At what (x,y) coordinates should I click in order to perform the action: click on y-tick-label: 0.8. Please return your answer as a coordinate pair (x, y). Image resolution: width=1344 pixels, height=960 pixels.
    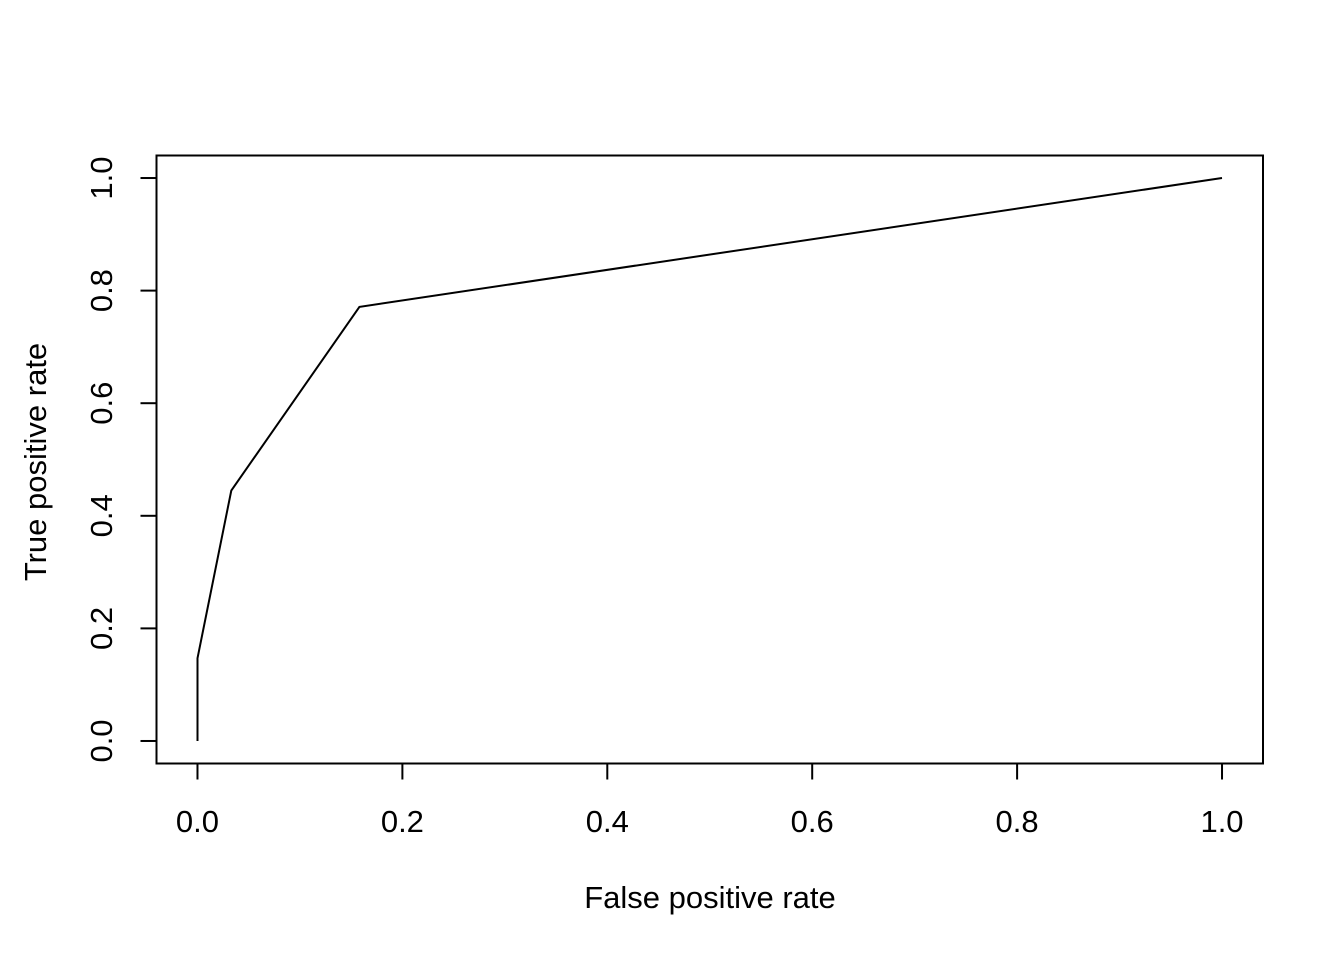
    Looking at the image, I should click on (101, 290).